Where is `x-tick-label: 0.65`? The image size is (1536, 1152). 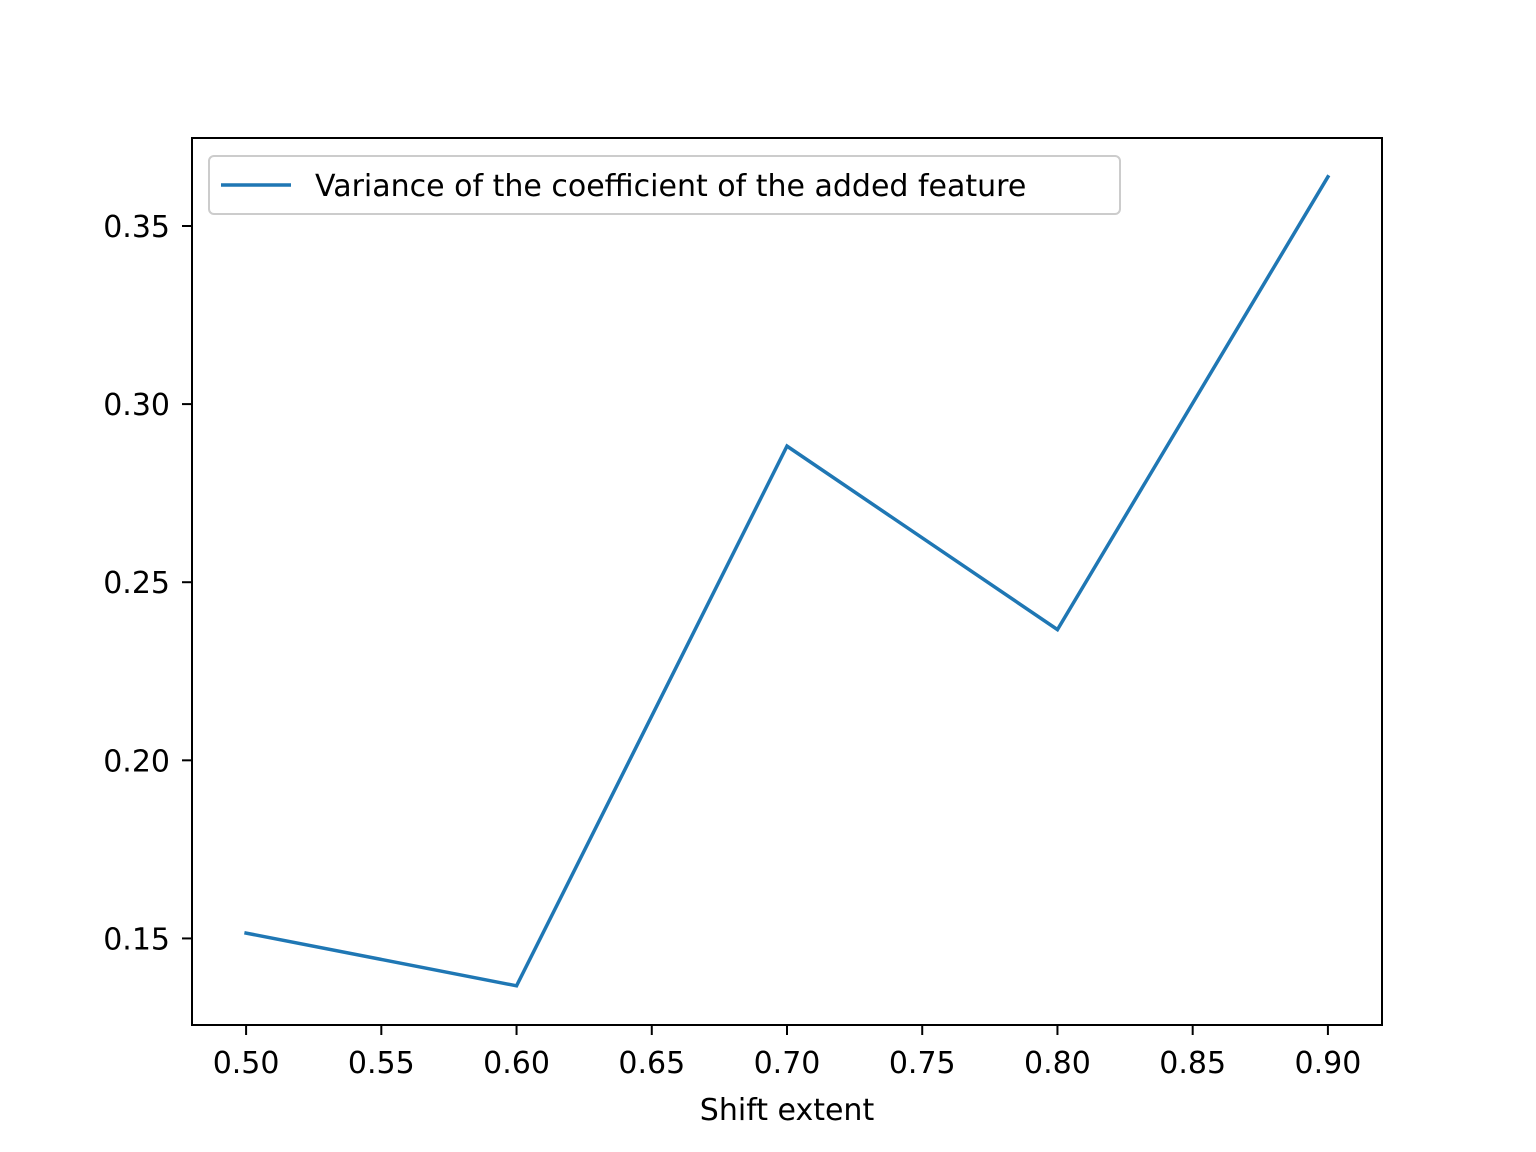 x-tick-label: 0.65 is located at coordinates (651, 1063).